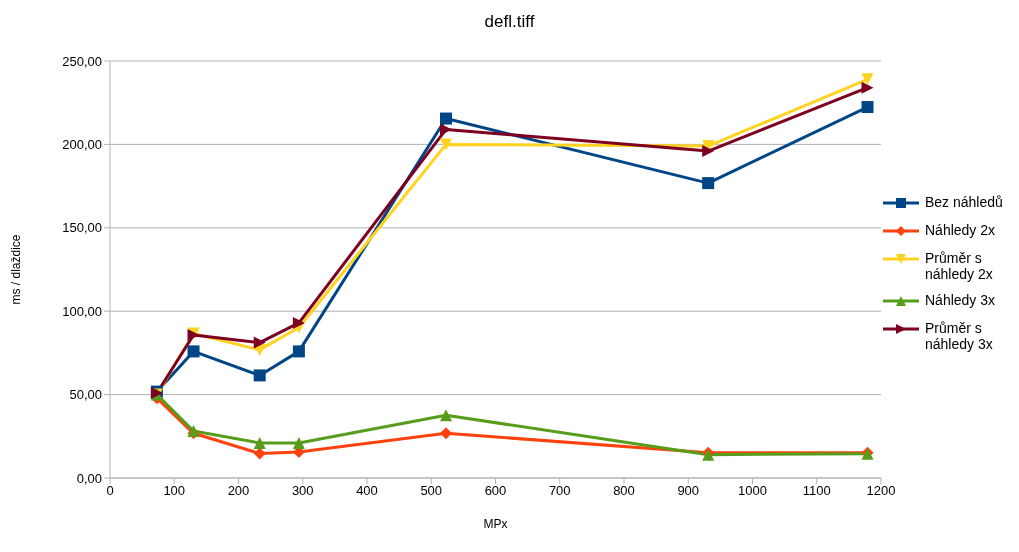 This screenshot has height=552, width=1019. What do you see at coordinates (964, 202) in the screenshot?
I see `legend-label: Bez náhledů` at bounding box center [964, 202].